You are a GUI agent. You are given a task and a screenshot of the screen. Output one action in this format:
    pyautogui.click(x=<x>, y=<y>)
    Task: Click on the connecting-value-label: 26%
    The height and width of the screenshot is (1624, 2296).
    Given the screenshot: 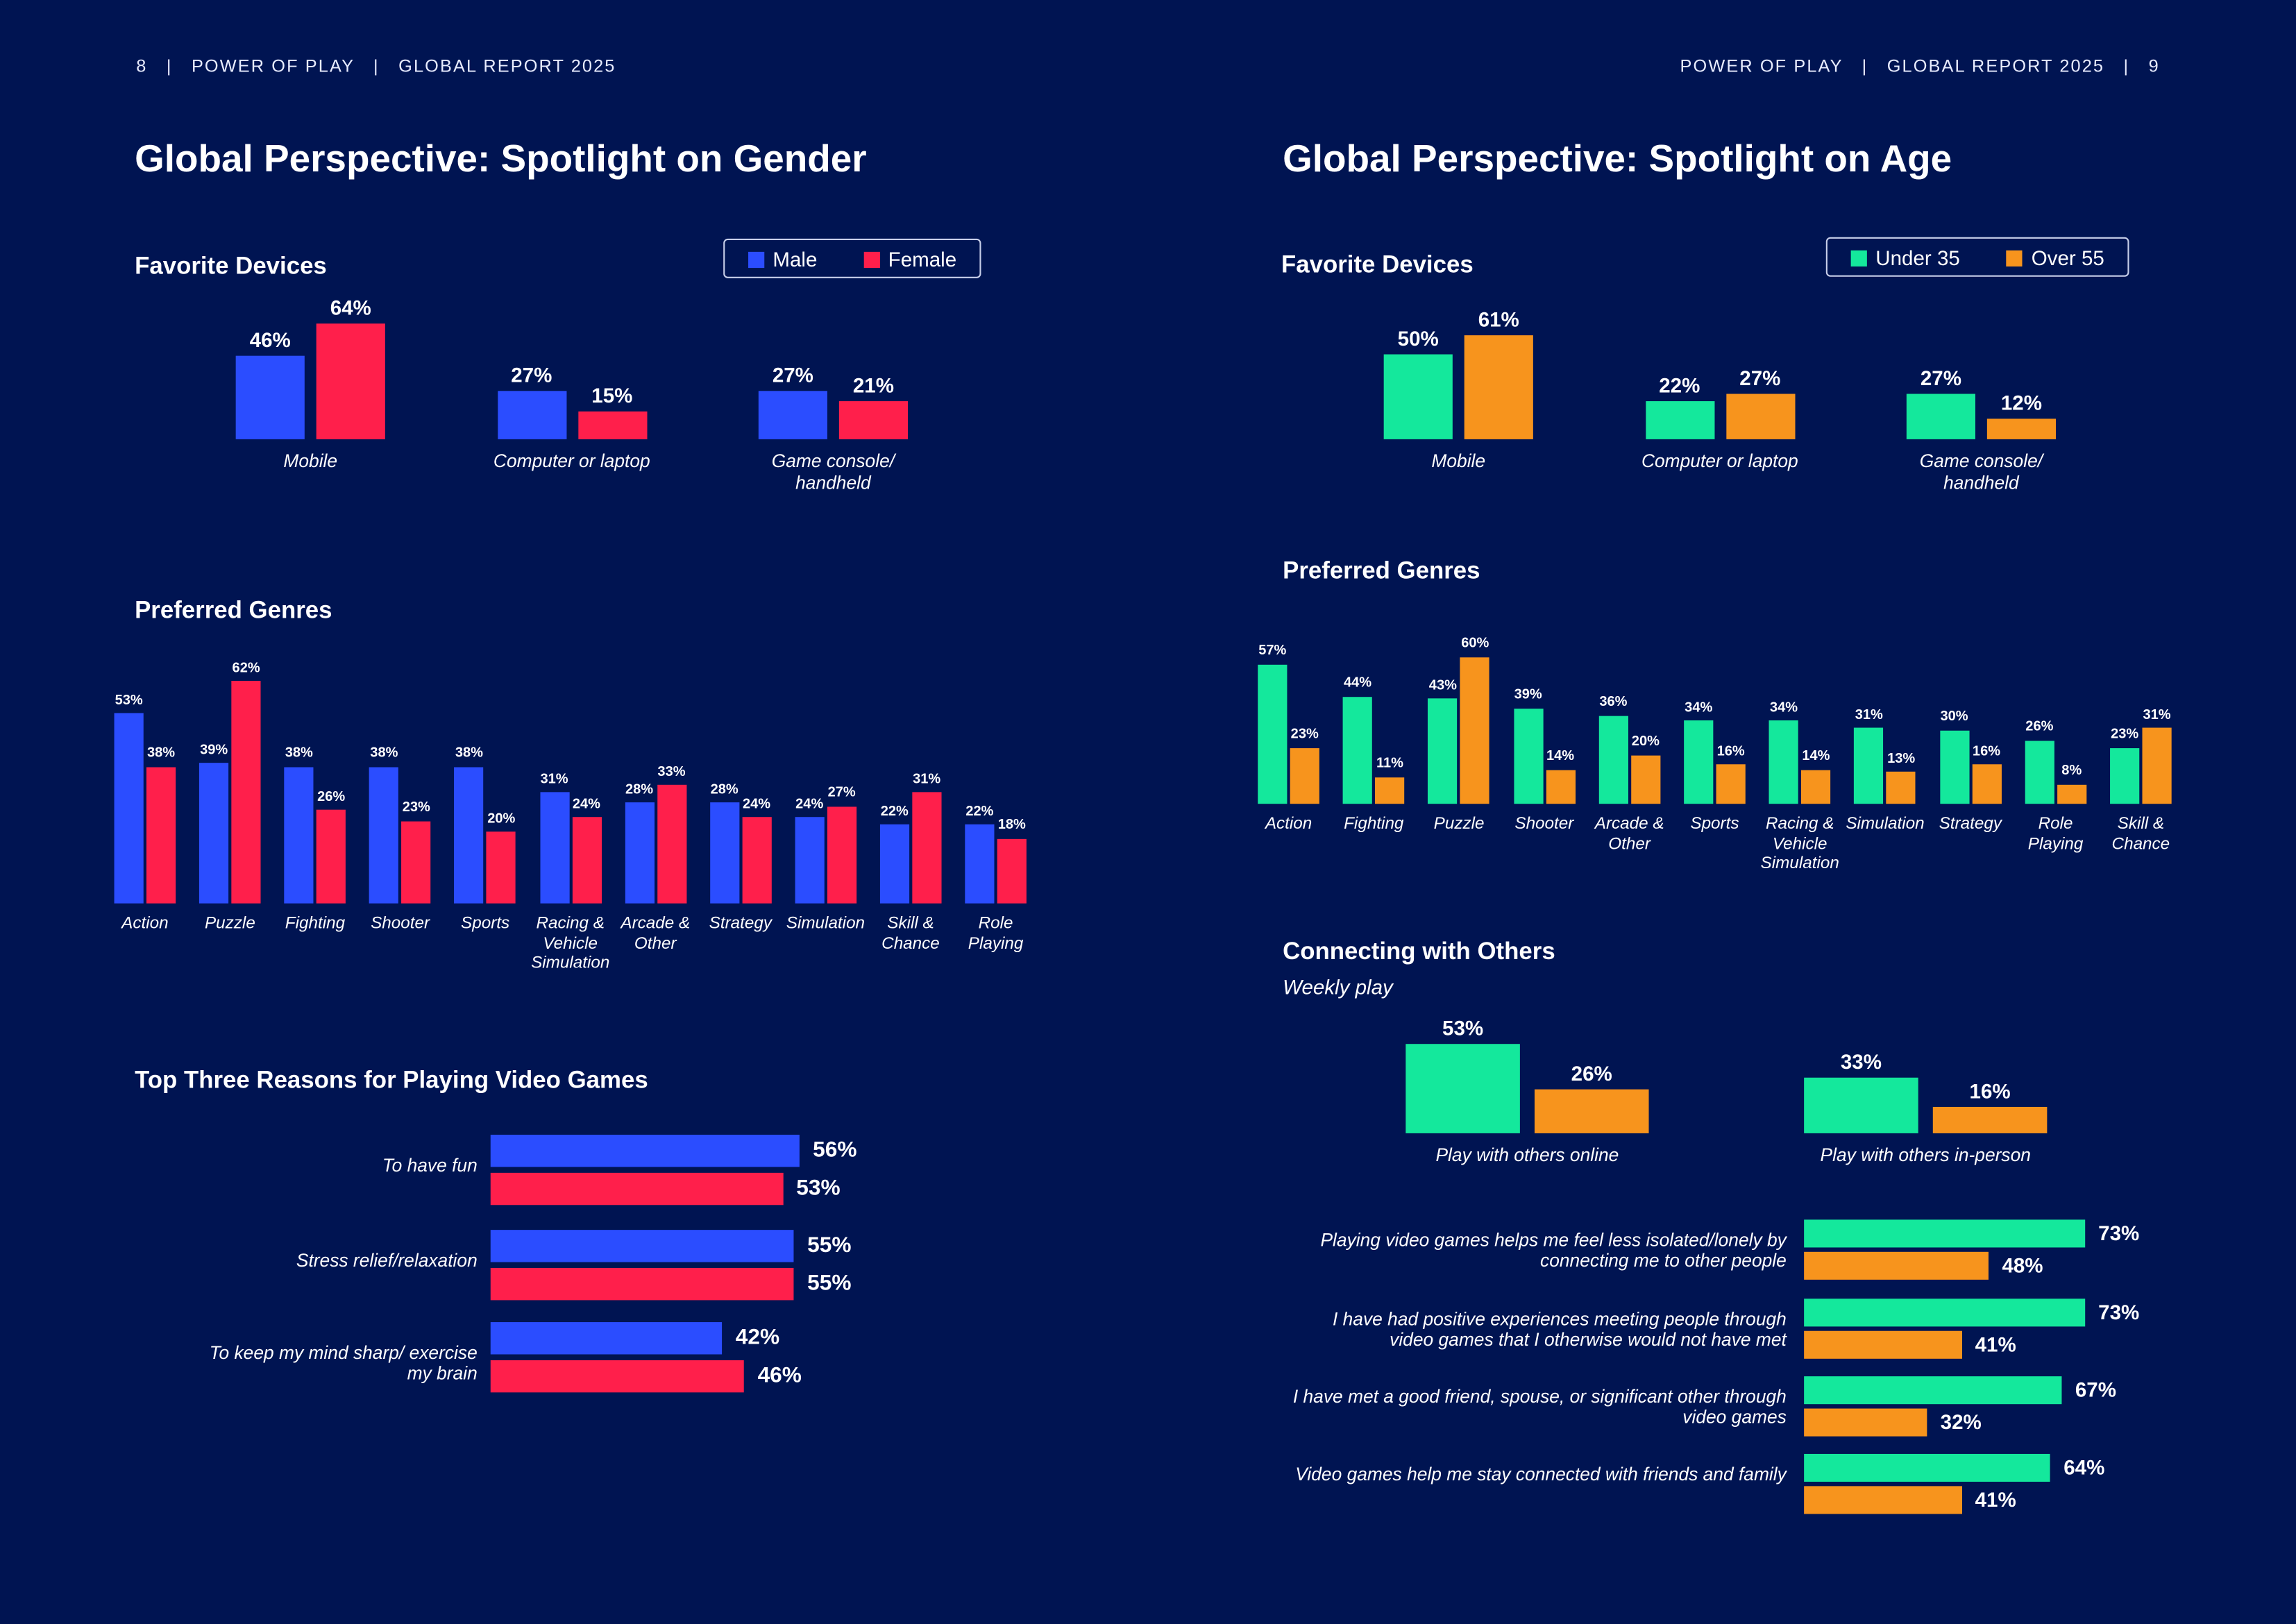 What is the action you would take?
    pyautogui.click(x=1592, y=1073)
    